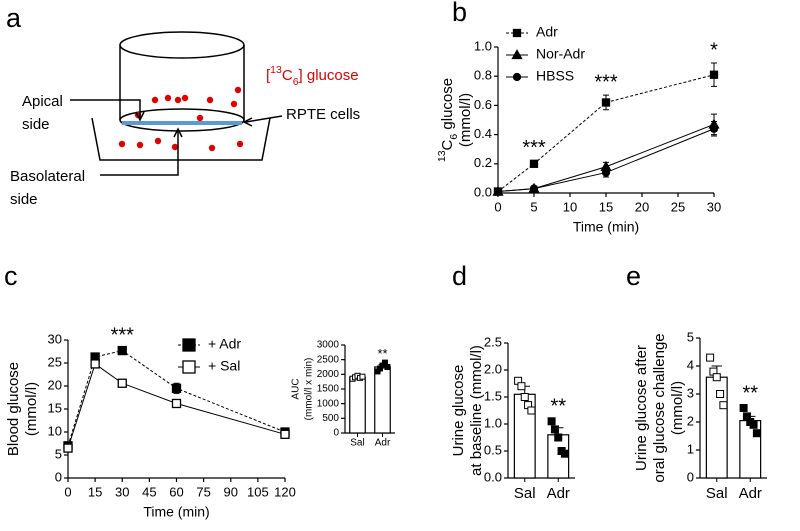 The height and width of the screenshot is (531, 800). I want to click on legend-label: + Adr, so click(224, 344).